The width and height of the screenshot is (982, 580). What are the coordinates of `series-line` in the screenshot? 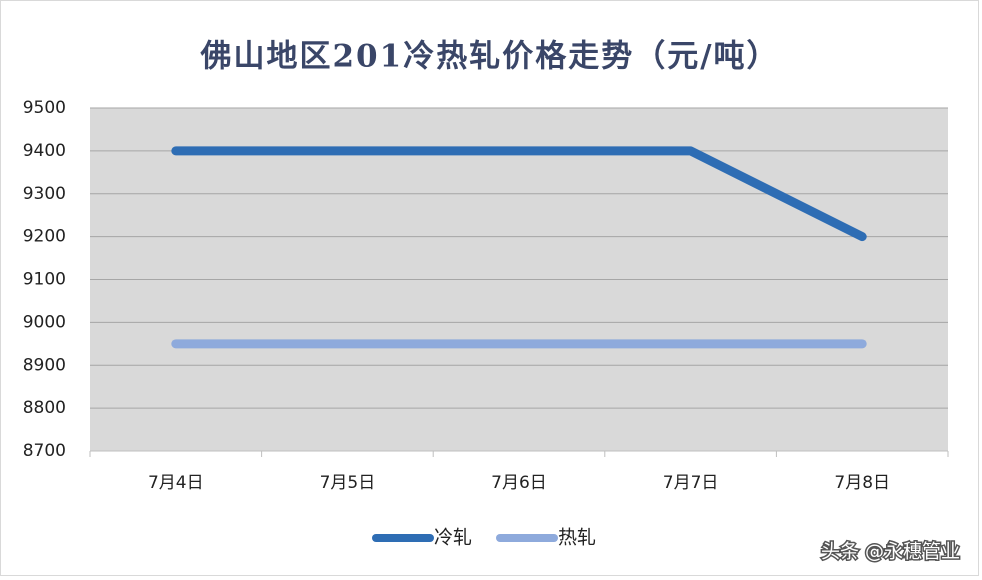 It's located at (519, 194).